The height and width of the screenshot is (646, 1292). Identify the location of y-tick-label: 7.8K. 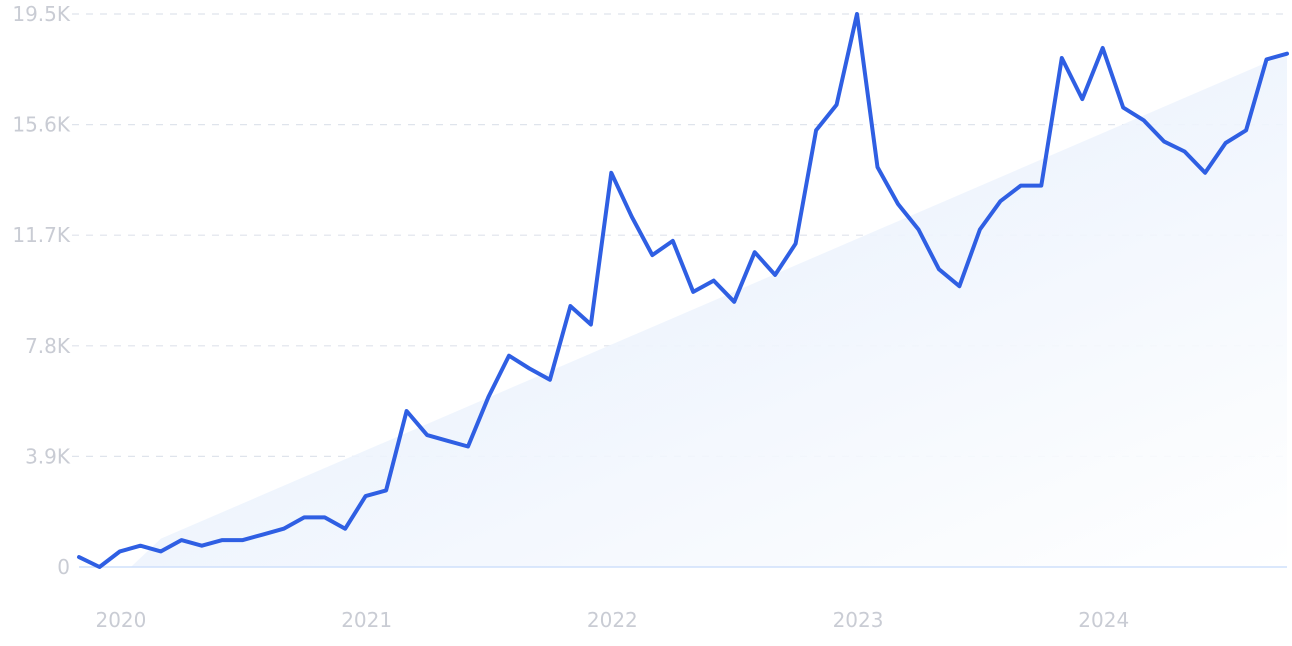
(48, 346).